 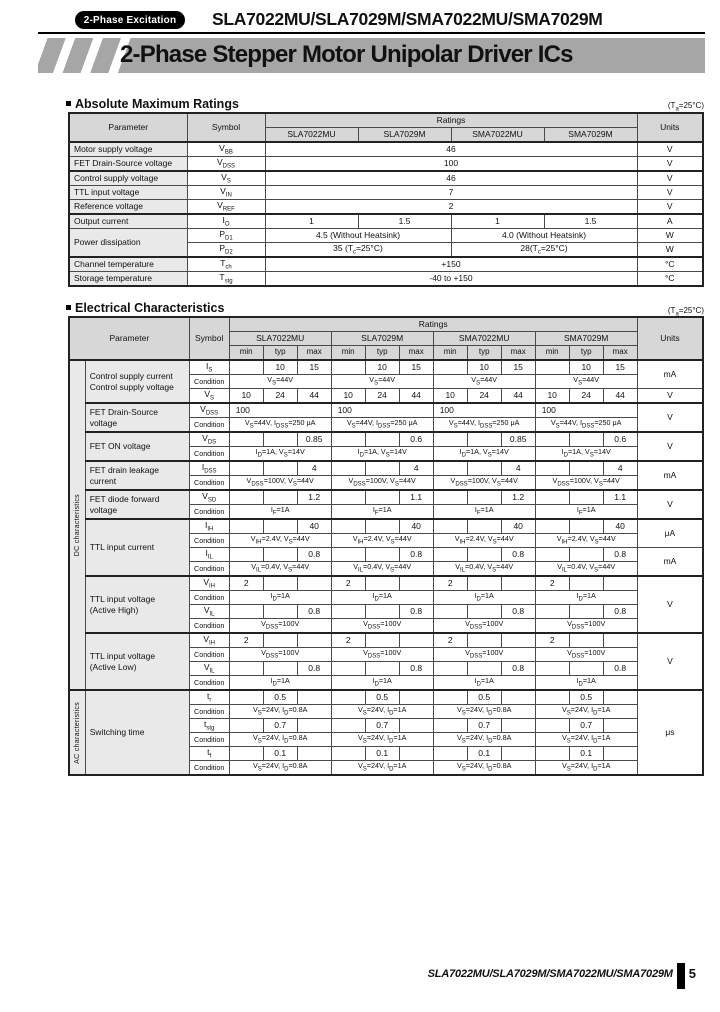 I want to click on condition-cell: VS=44V, IDSS=250 μA, so click(x=382, y=425).